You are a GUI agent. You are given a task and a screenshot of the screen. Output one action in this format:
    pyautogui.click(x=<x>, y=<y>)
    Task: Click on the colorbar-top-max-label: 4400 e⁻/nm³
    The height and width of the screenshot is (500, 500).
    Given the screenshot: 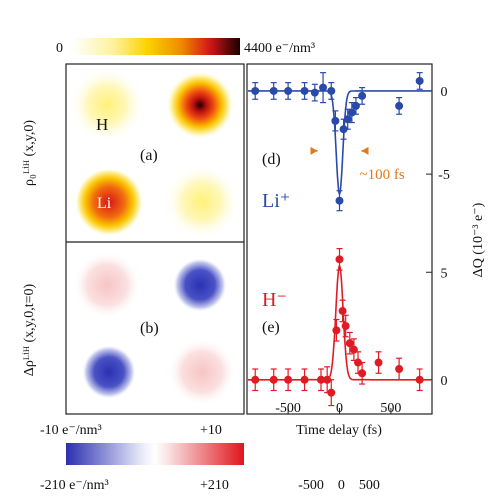 What is the action you would take?
    pyautogui.click(x=279, y=48)
    